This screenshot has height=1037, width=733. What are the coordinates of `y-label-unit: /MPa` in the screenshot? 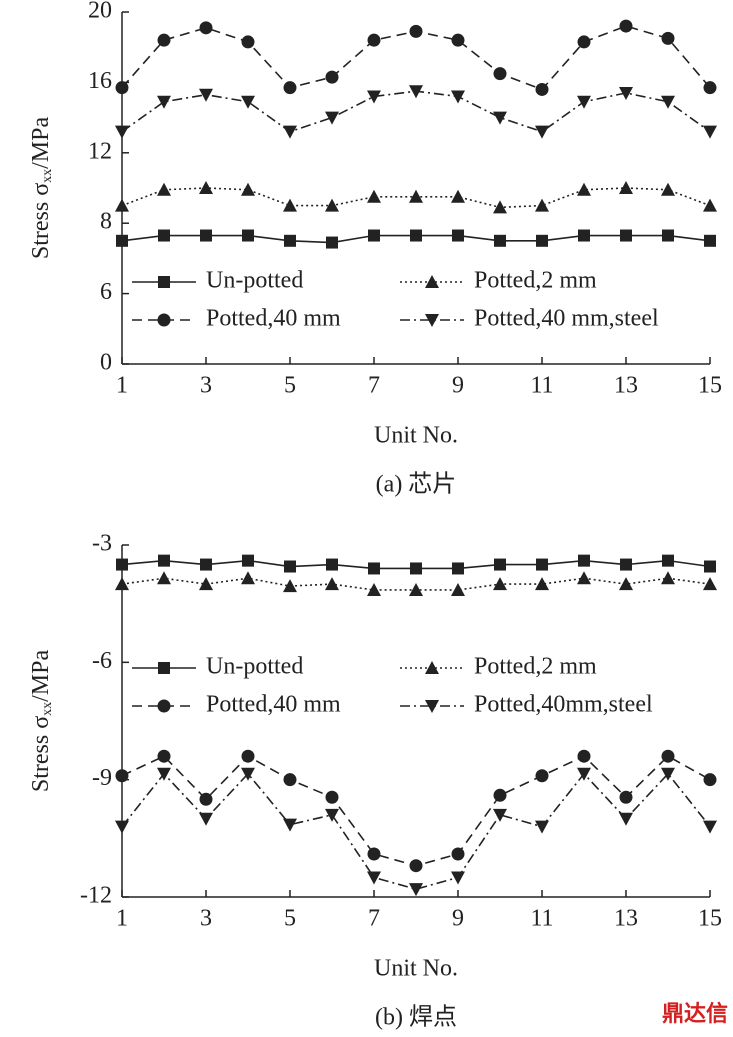 It's located at (41, 143).